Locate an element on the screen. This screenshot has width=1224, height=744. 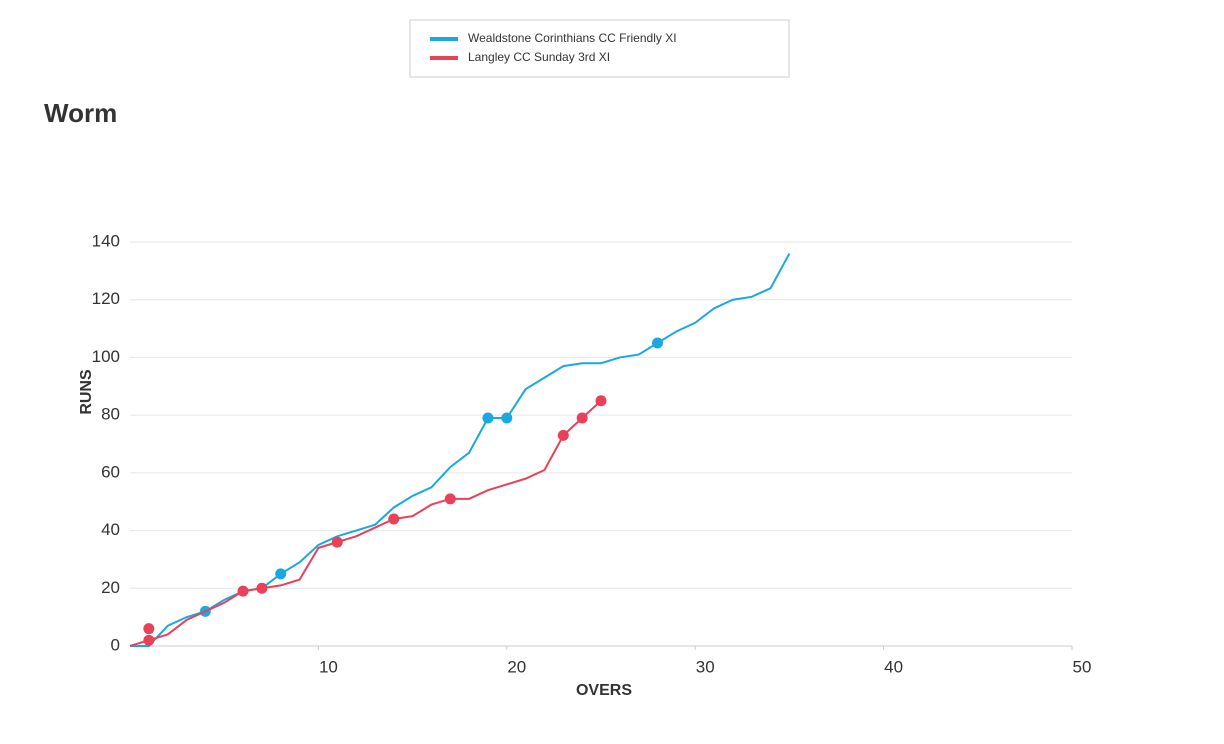
y-axis-label: RUNS is located at coordinates (86, 392).